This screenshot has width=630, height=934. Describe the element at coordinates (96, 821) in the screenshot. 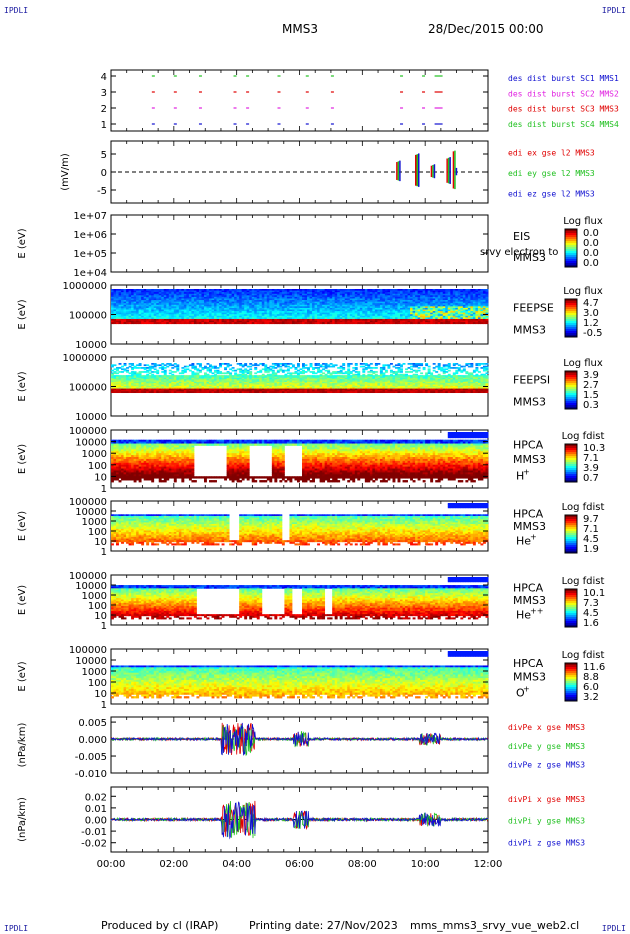

I see `divpi-ytick-2: 0.00` at that location.